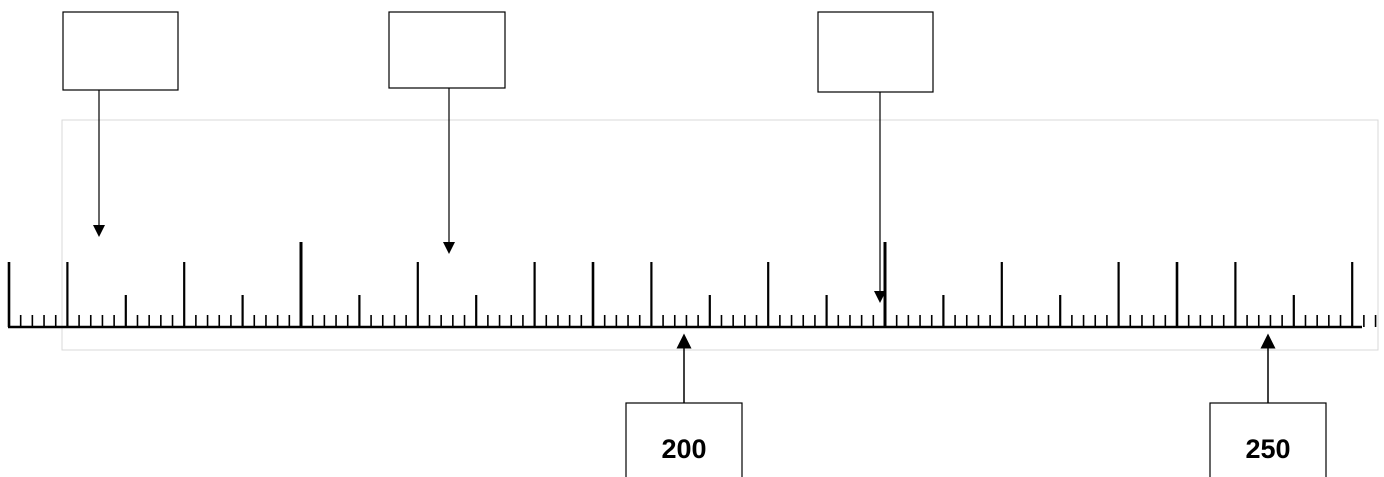  I want to click on bottom-box-200: 200, so click(684, 439).